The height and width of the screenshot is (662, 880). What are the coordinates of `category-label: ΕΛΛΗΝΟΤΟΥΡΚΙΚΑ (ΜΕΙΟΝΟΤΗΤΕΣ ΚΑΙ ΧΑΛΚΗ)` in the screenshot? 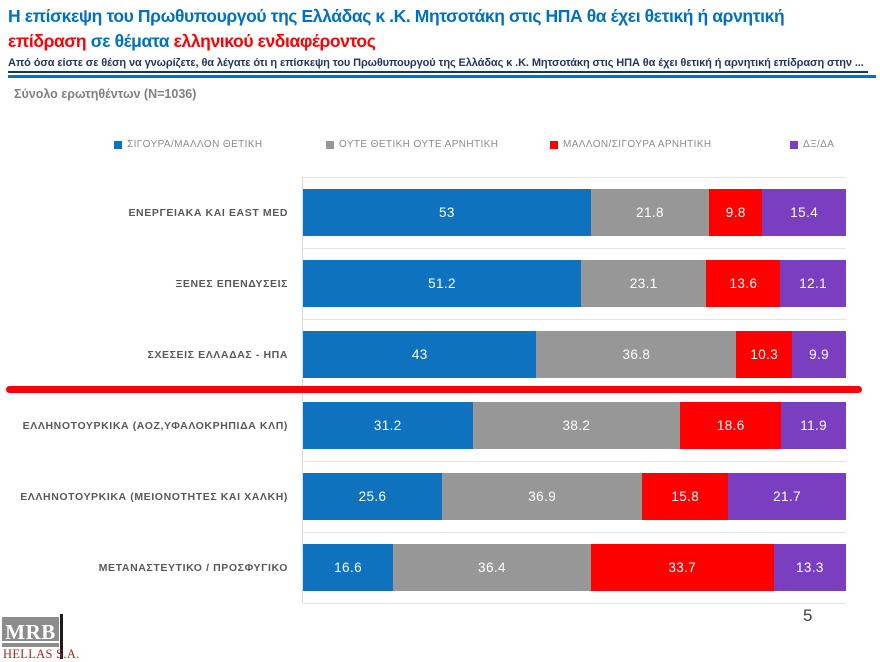 It's located at (154, 496).